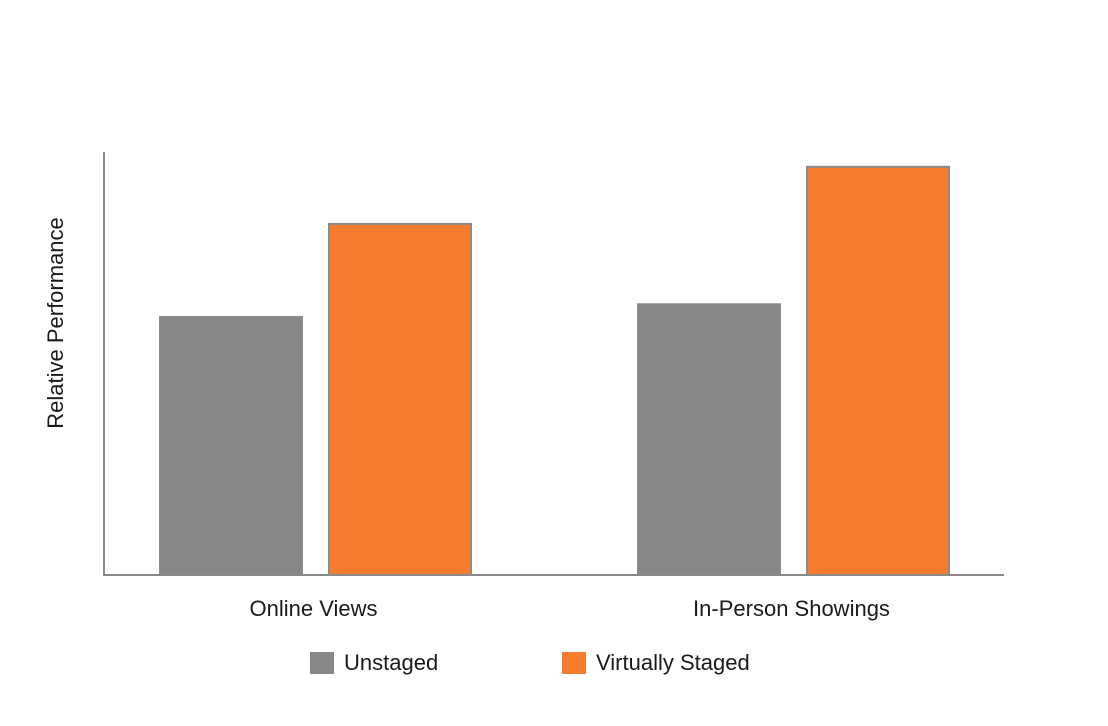  What do you see at coordinates (314, 608) in the screenshot?
I see `x-tick-label: Online Views` at bounding box center [314, 608].